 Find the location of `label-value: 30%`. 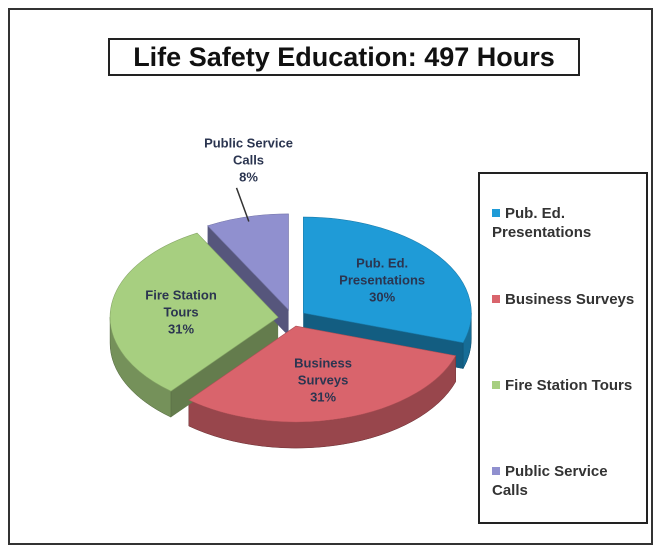

label-value: 30% is located at coordinates (382, 297).